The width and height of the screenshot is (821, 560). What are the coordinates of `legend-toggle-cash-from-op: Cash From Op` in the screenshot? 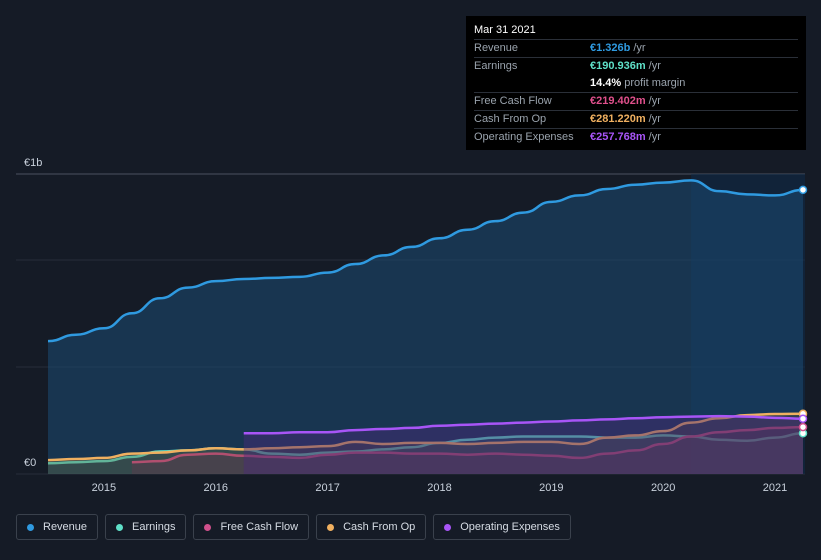 It's located at (371, 527).